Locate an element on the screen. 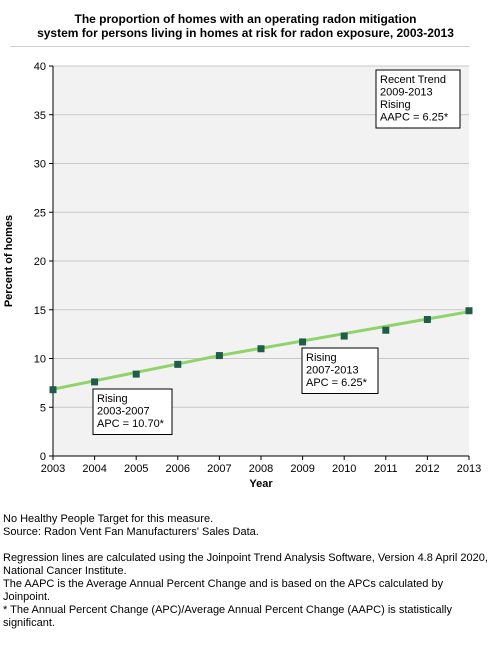 This screenshot has width=491, height=646. annotation-2007-2013 is located at coordinates (340, 370).